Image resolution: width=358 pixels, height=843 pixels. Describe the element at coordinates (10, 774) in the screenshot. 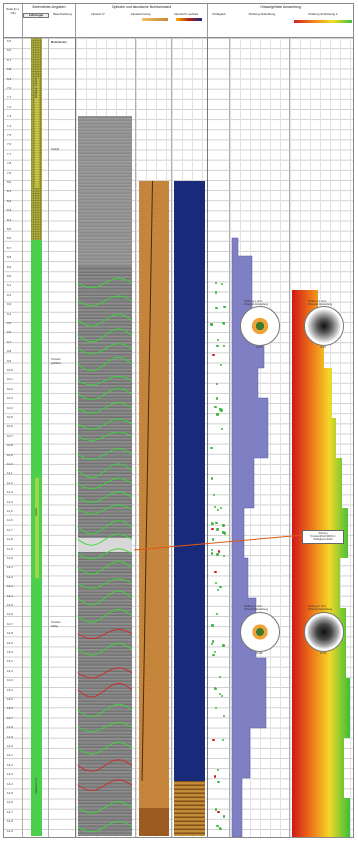

I see `depth-label: 14,3` at that location.